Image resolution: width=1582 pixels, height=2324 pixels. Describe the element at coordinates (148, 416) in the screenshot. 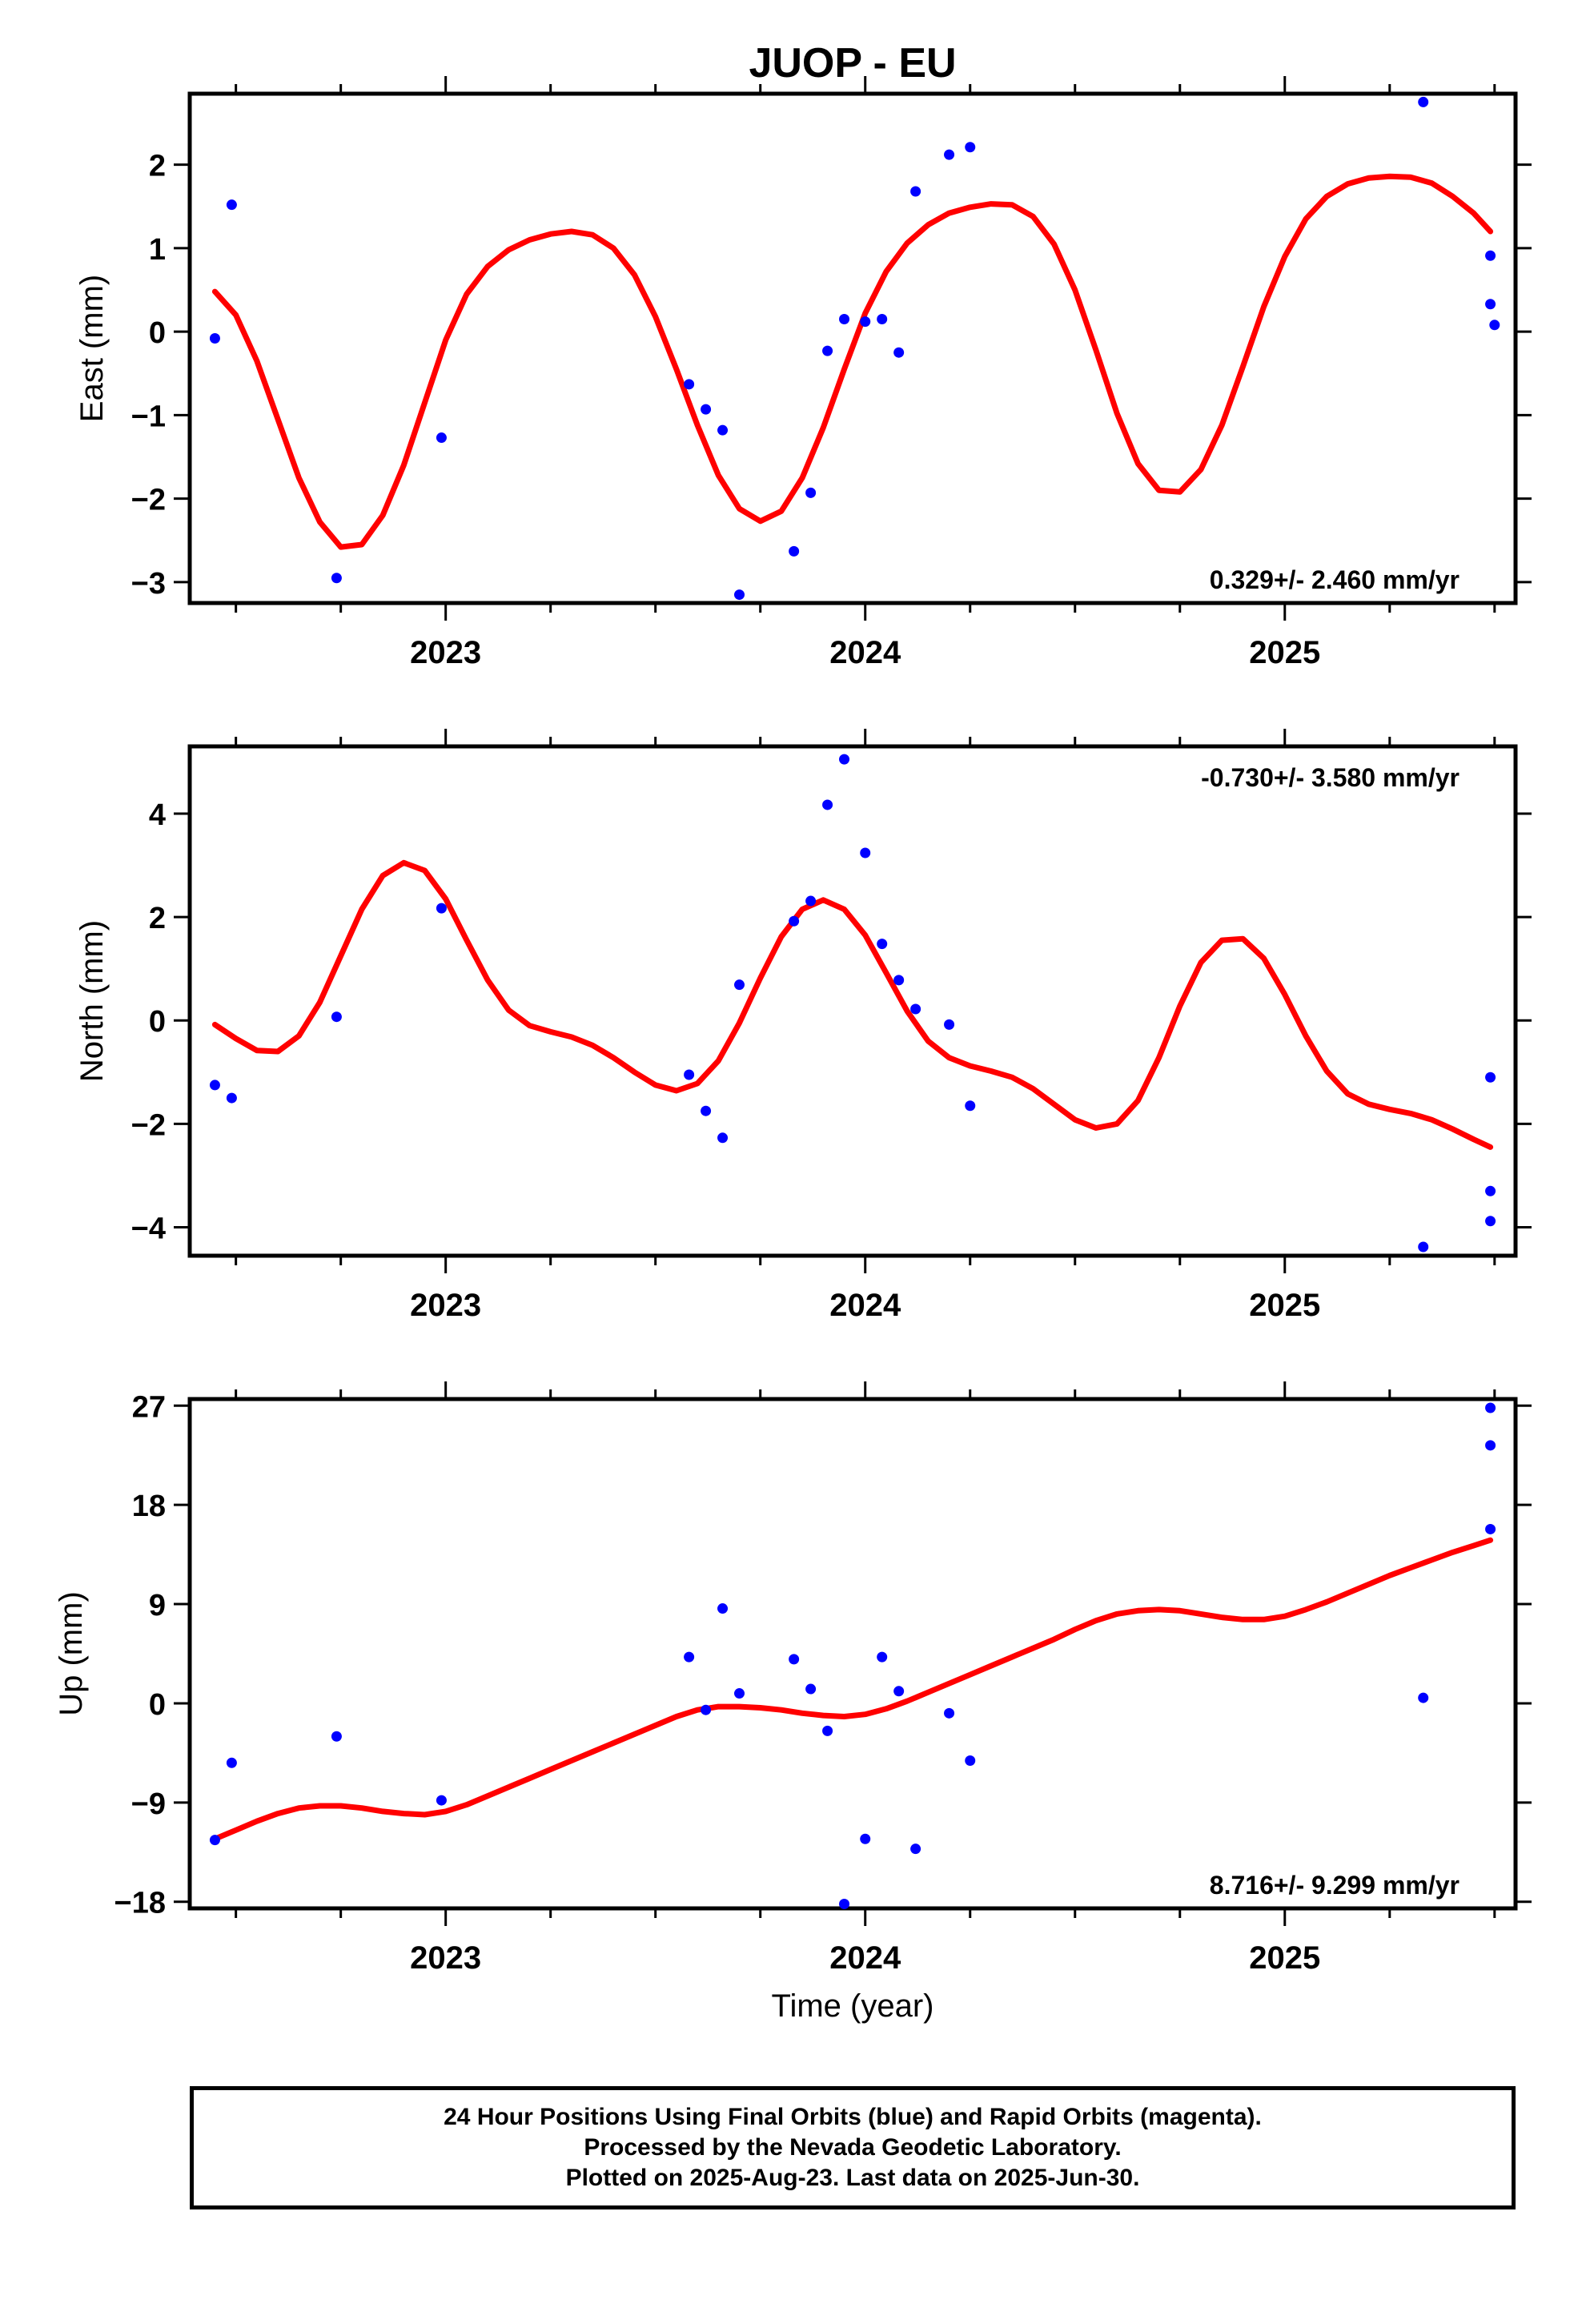

I see `east-ytick-label: −1` at that location.